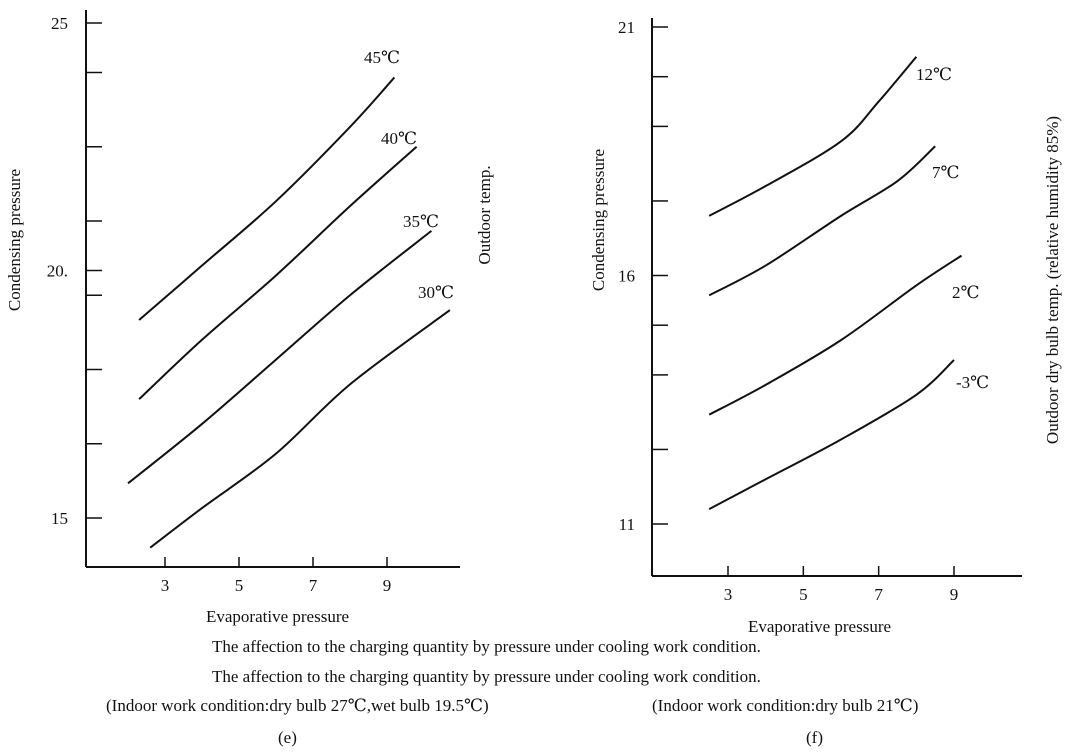 This screenshot has width=1078, height=756. Describe the element at coordinates (627, 524) in the screenshot. I see `y-tick-label-f: 11` at that location.